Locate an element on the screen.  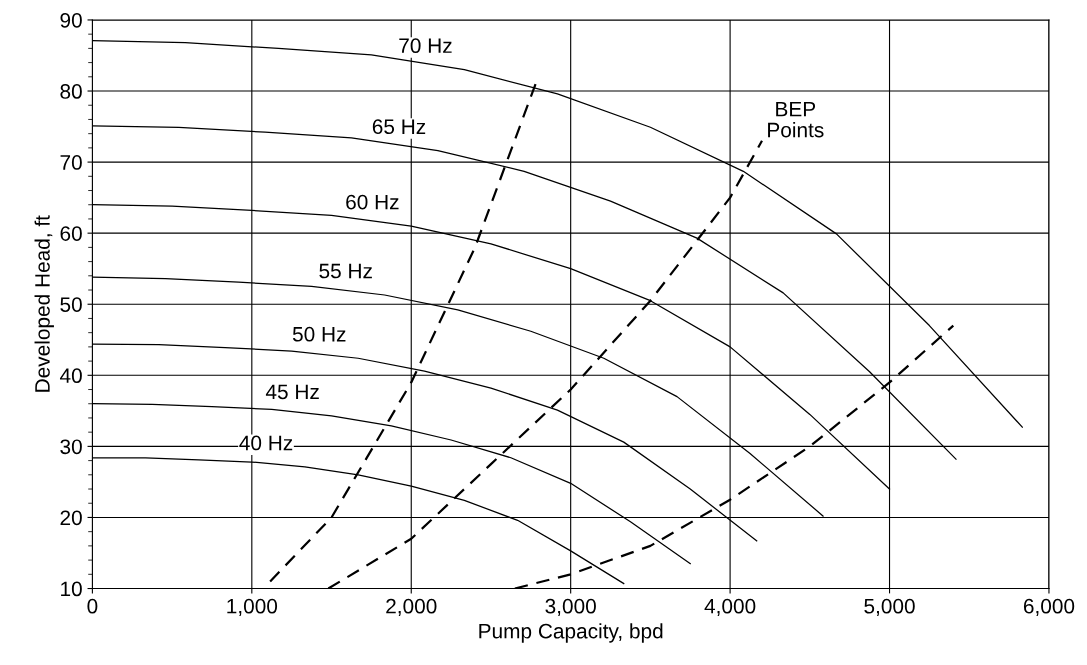
x-tick-label: 2,000 is located at coordinates (411, 607).